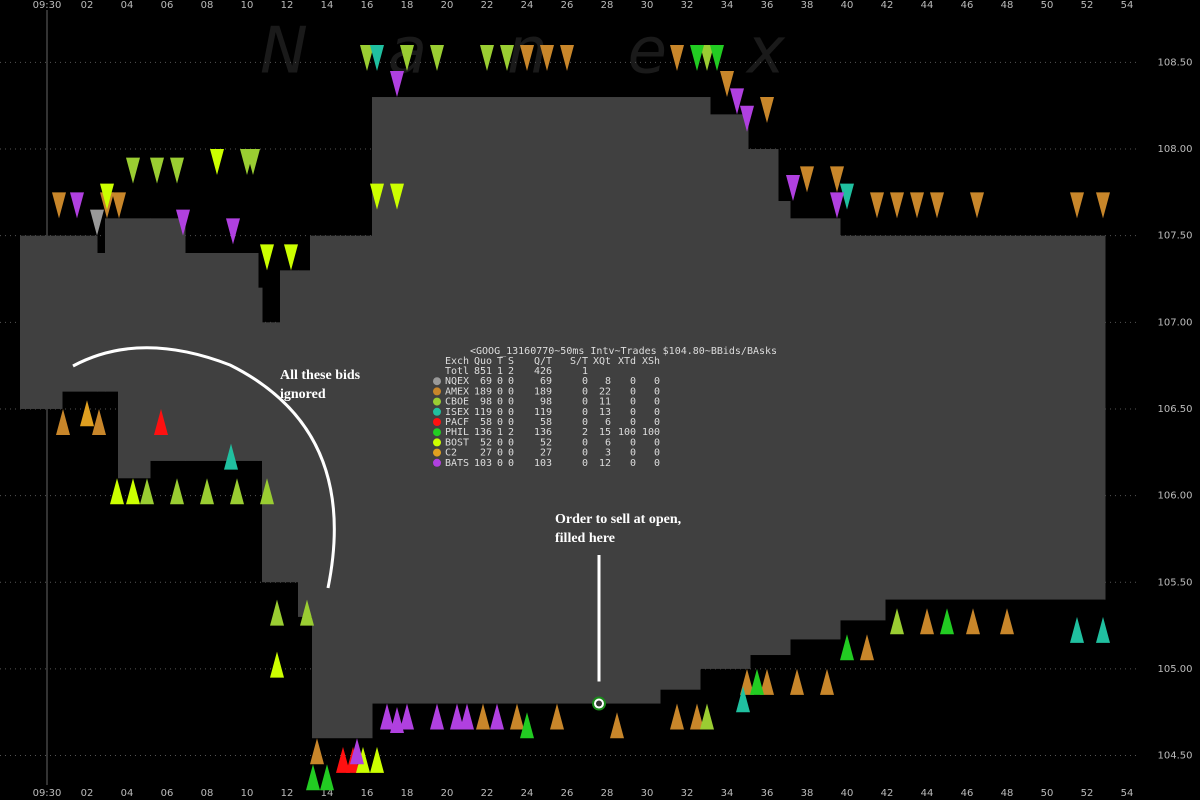  What do you see at coordinates (607, 793) in the screenshot?
I see `x-tick-label: 28` at bounding box center [607, 793].